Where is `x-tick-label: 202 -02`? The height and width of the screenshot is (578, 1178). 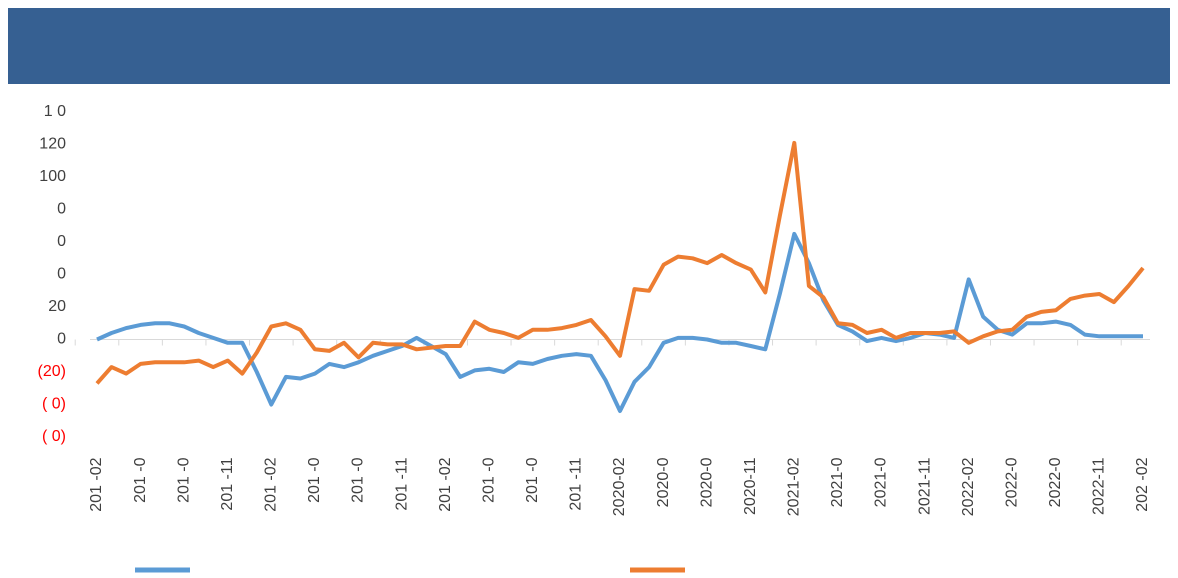
x-tick-label: 202 -02 is located at coordinates (1142, 484).